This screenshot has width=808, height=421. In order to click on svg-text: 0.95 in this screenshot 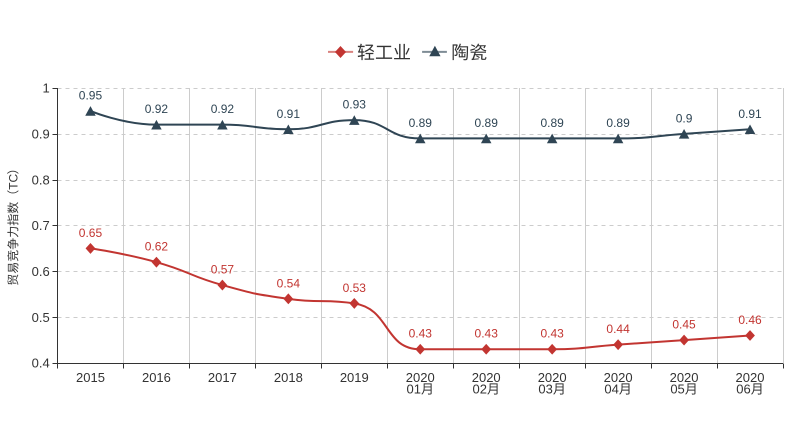, I will do `click(91, 95)`.